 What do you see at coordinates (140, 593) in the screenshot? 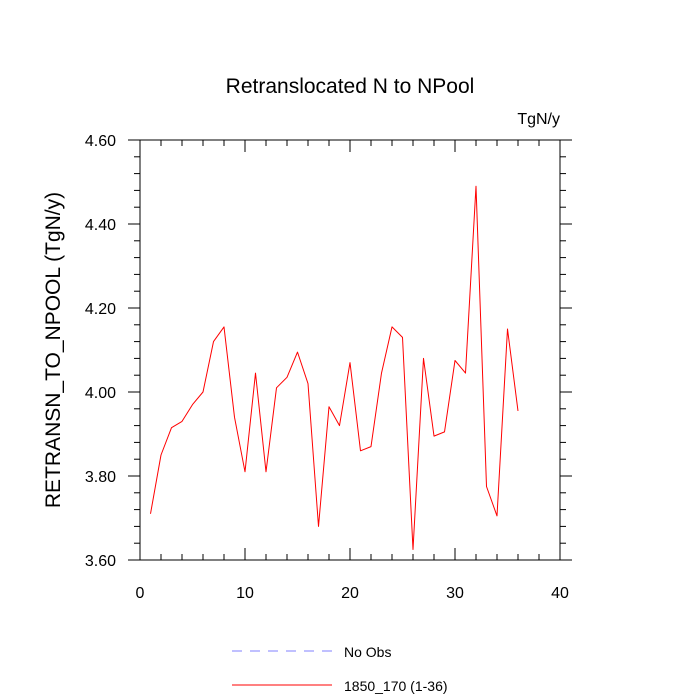
I see `x-tick-label: 0` at bounding box center [140, 593].